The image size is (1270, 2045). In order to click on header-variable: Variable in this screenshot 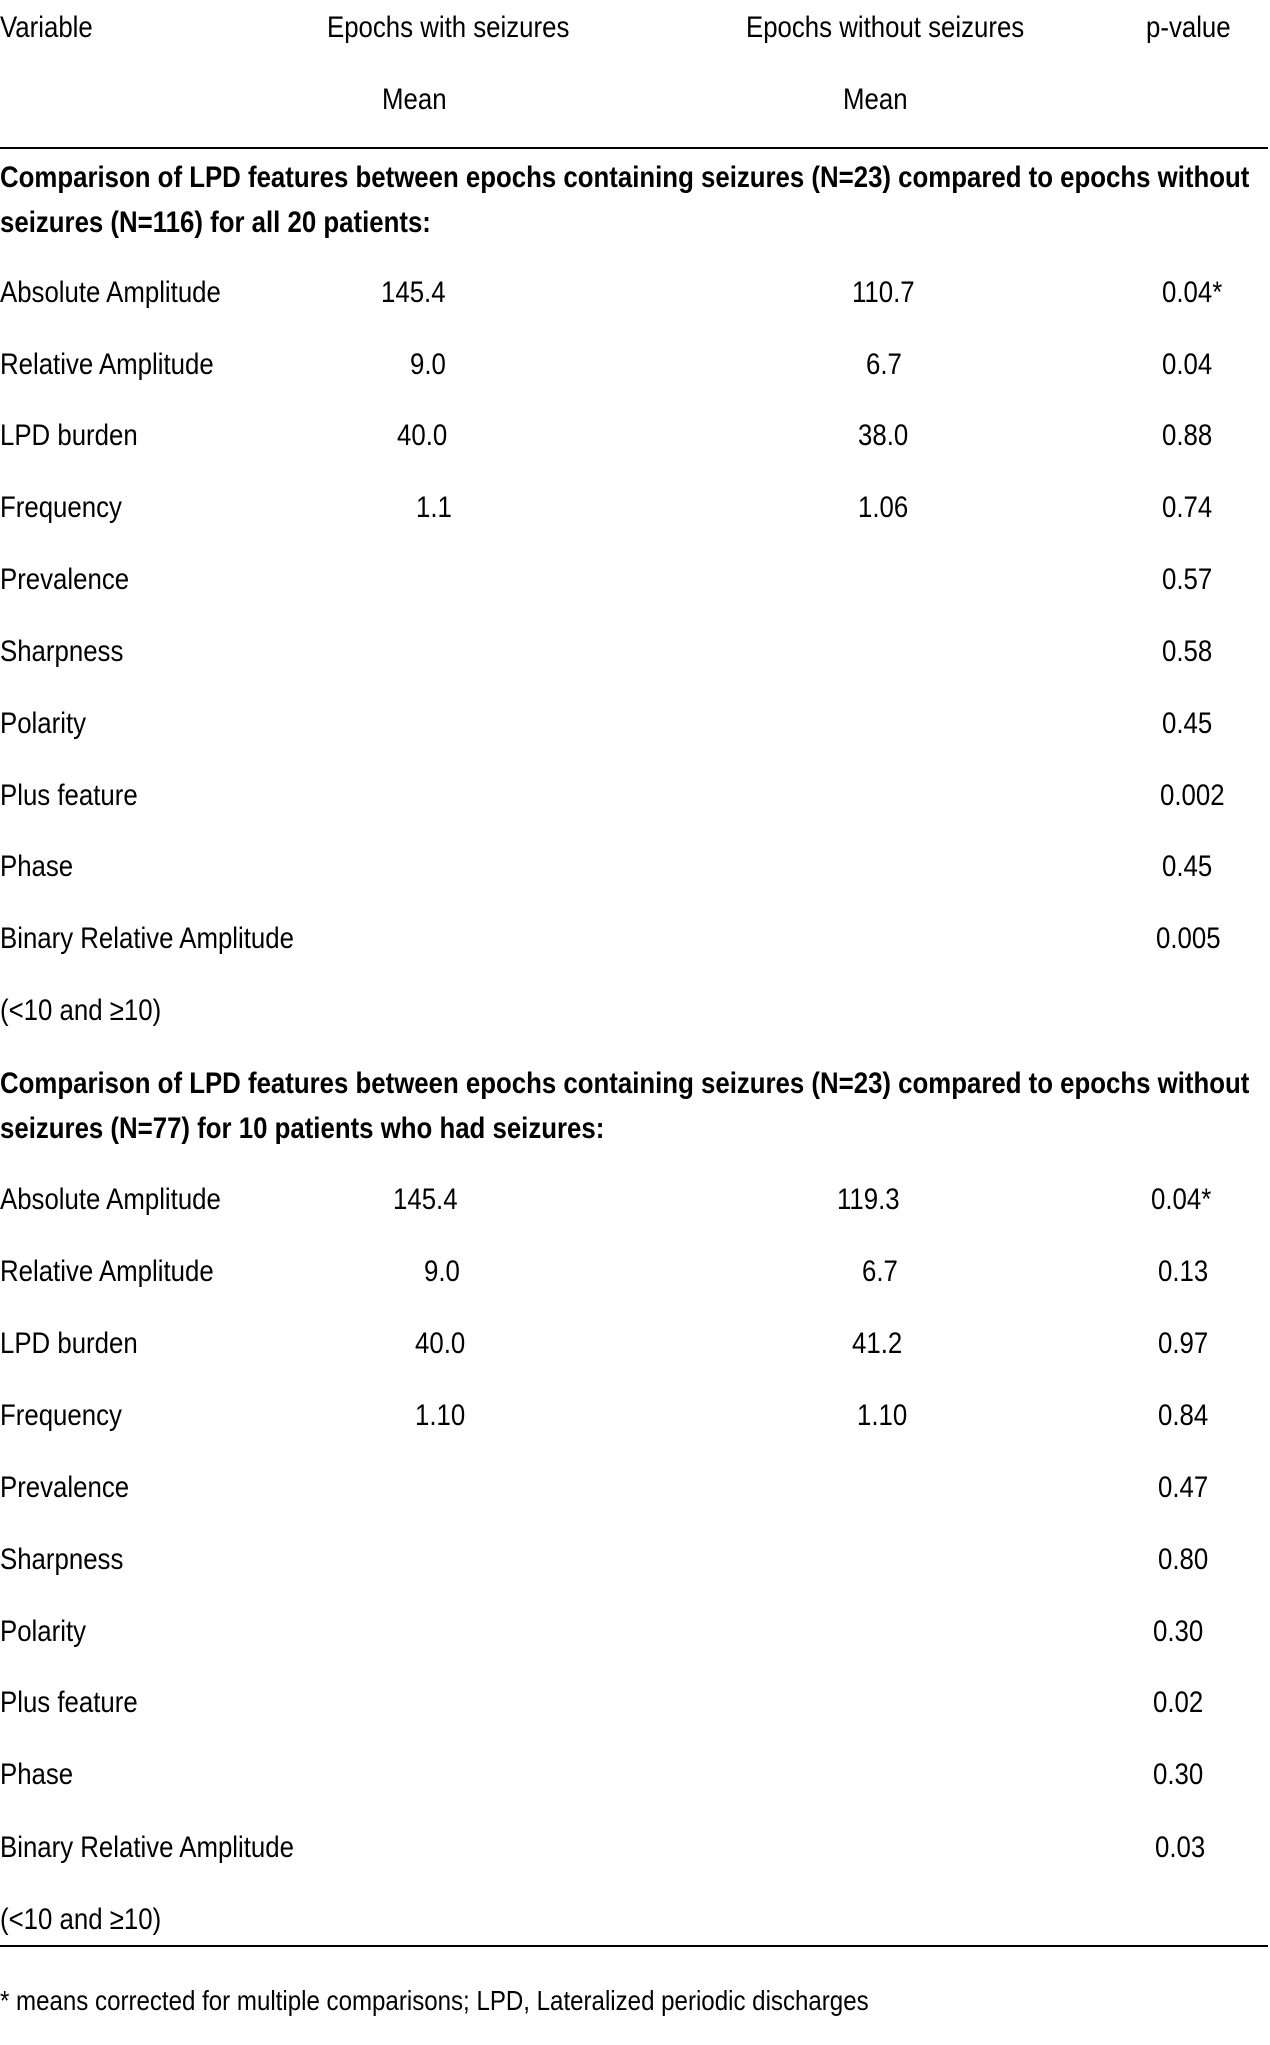, I will do `click(46, 27)`.